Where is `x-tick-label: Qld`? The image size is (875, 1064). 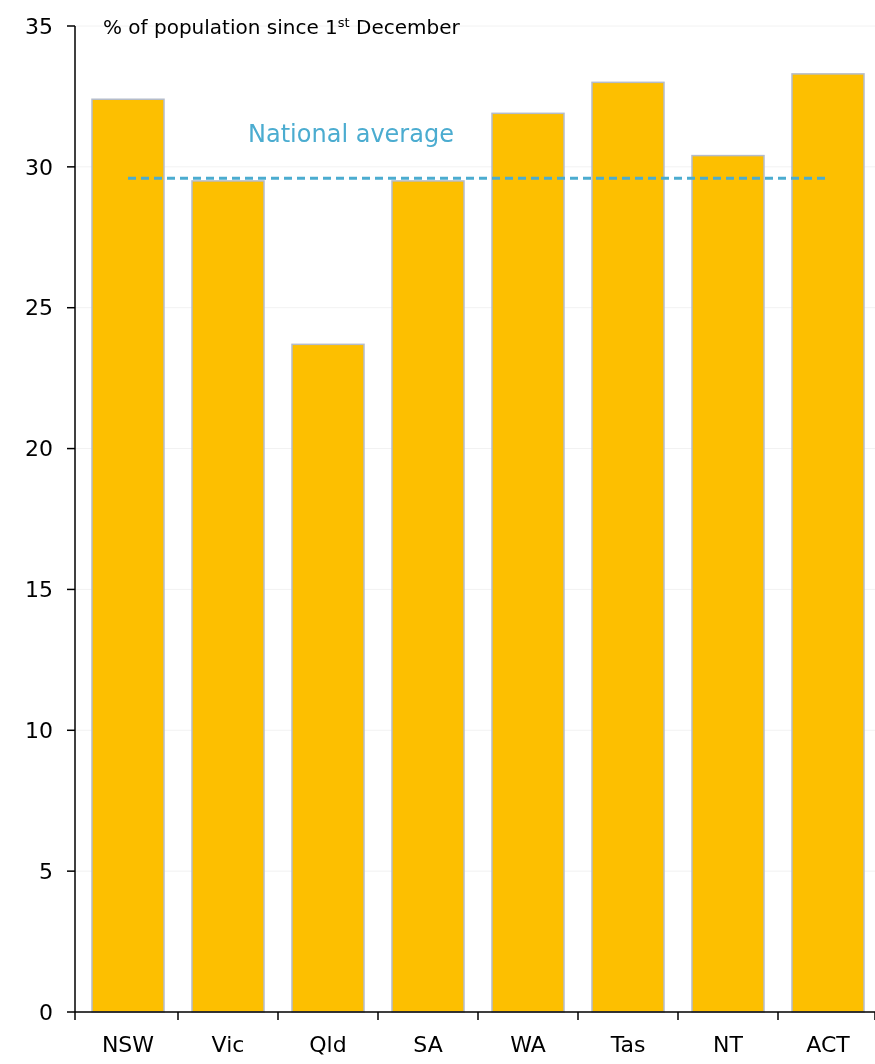
x-tick-label: Qld is located at coordinates (328, 1044).